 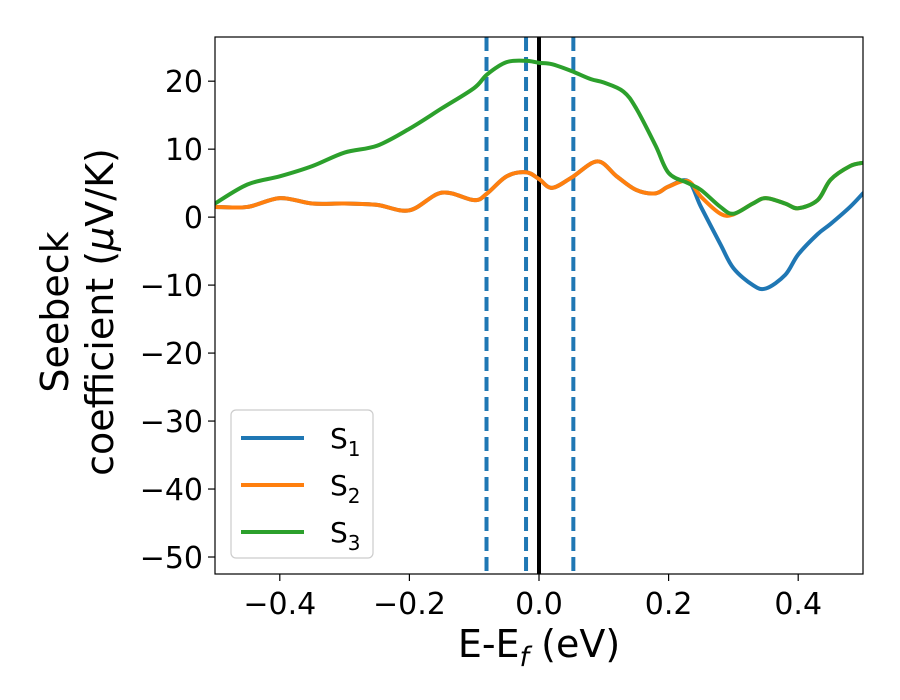 What do you see at coordinates (184, 150) in the screenshot?
I see `y-tick-label: 10` at bounding box center [184, 150].